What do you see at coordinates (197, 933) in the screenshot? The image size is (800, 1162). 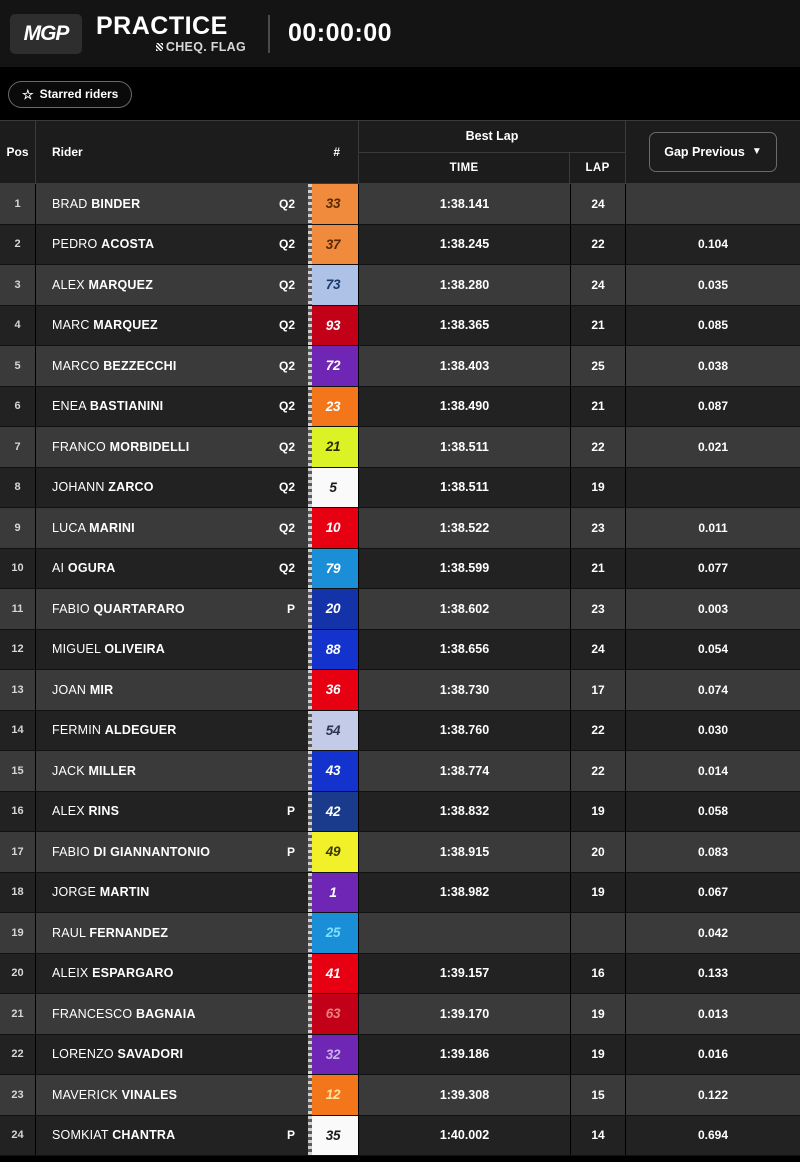 I see `cell-rider: RAUL FERNANDEZ 25` at bounding box center [197, 933].